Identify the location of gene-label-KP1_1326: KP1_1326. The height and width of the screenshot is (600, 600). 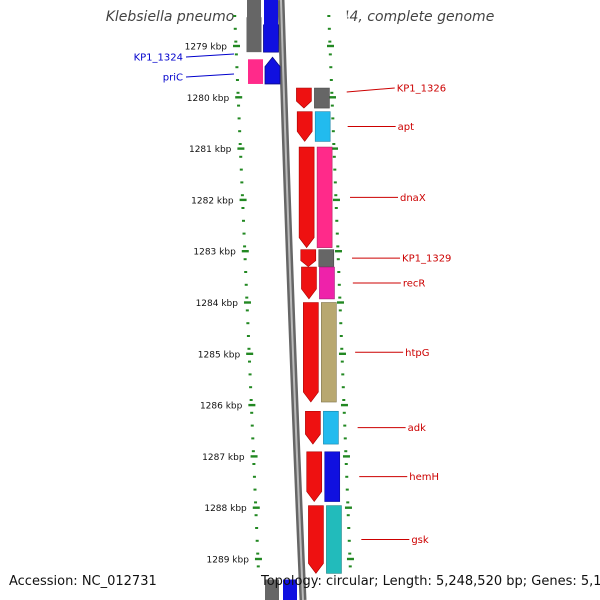
(396, 89).